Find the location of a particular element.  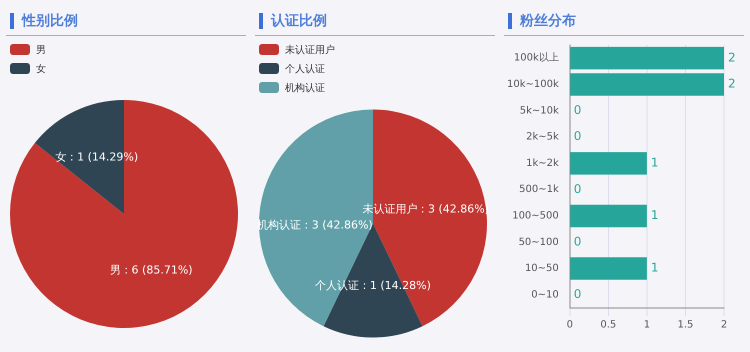

y-tick-label: 5k~10k is located at coordinates (539, 110).